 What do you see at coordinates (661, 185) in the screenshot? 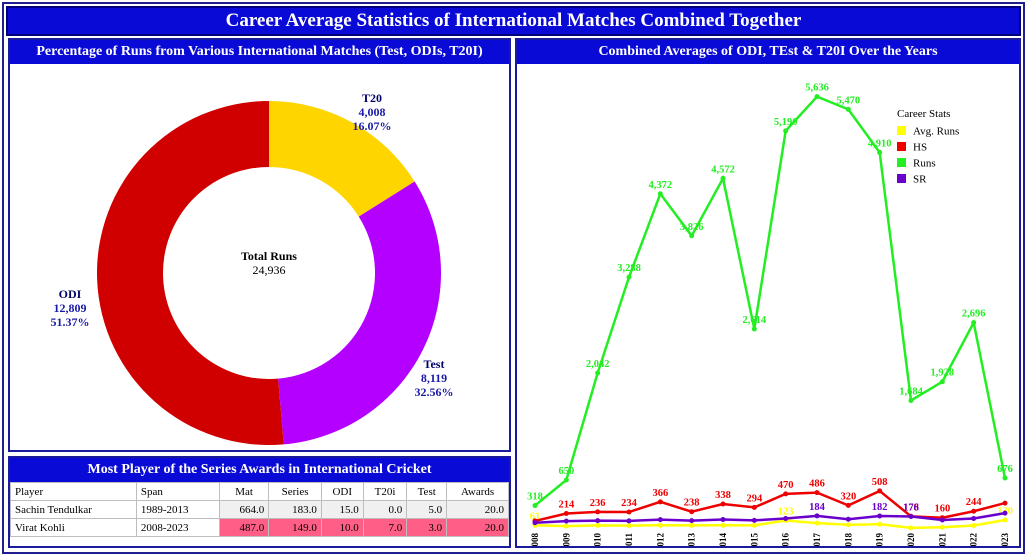
I see `data-label: 4,372` at bounding box center [661, 185].